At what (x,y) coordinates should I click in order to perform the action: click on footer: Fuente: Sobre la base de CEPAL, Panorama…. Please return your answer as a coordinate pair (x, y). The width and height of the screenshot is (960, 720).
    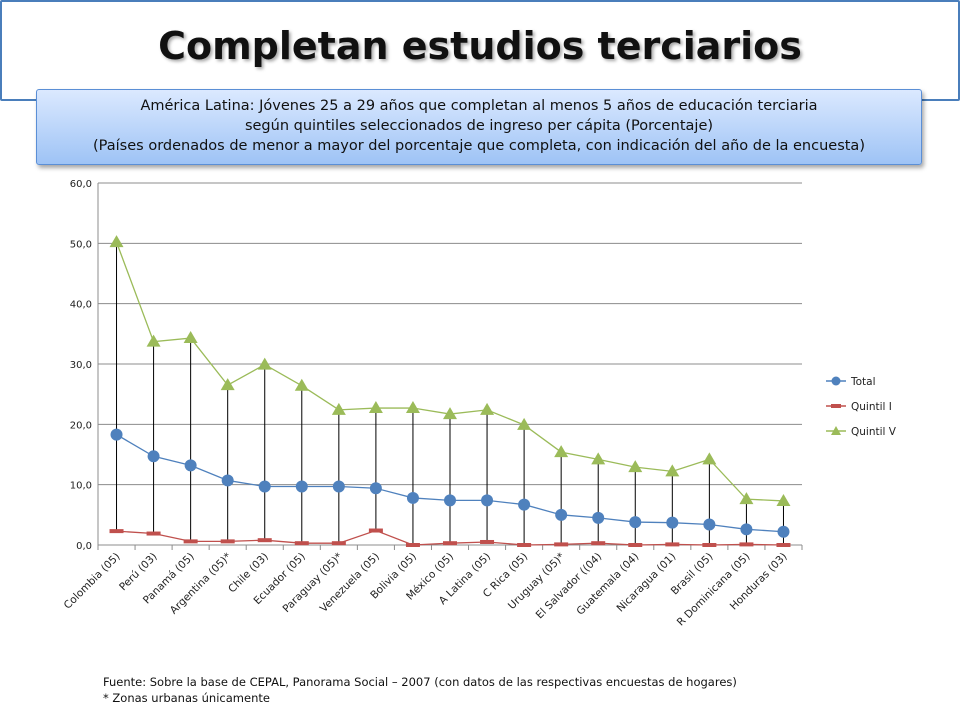
    Looking at the image, I should click on (420, 690).